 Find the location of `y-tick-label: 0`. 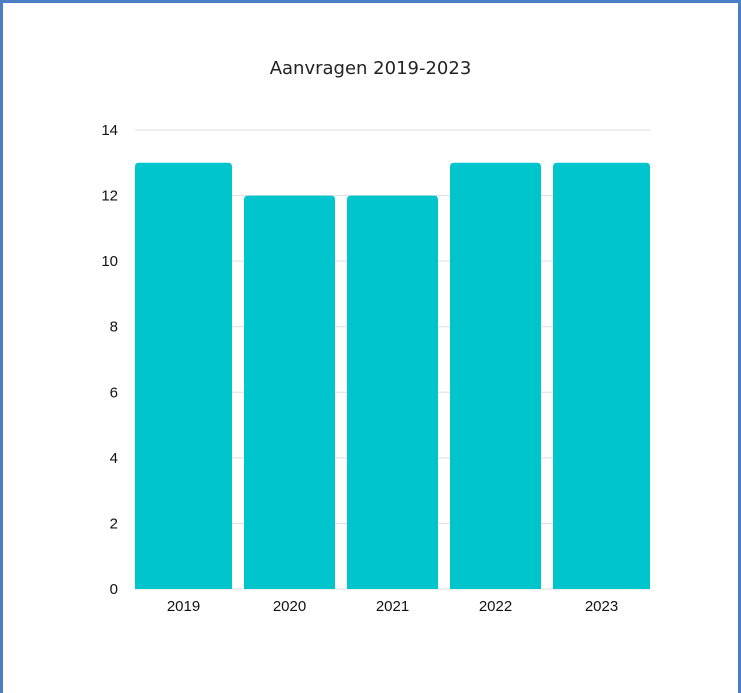

y-tick-label: 0 is located at coordinates (114, 589).